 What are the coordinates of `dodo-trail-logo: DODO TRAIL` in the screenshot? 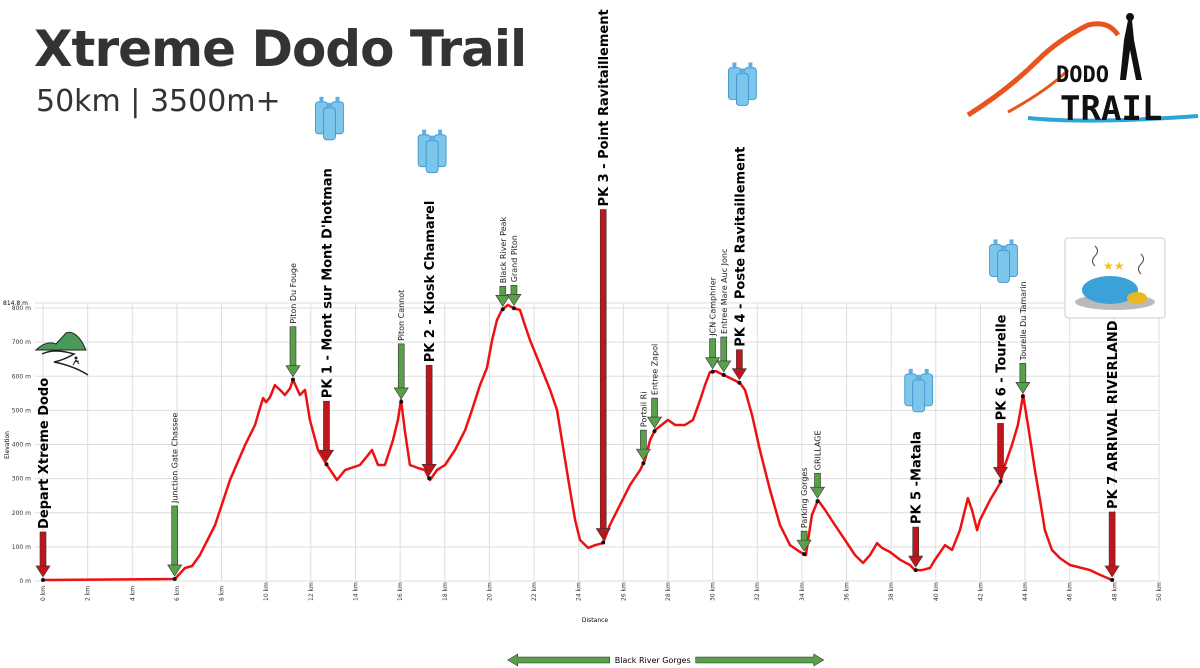 It's located at (1082, 71).